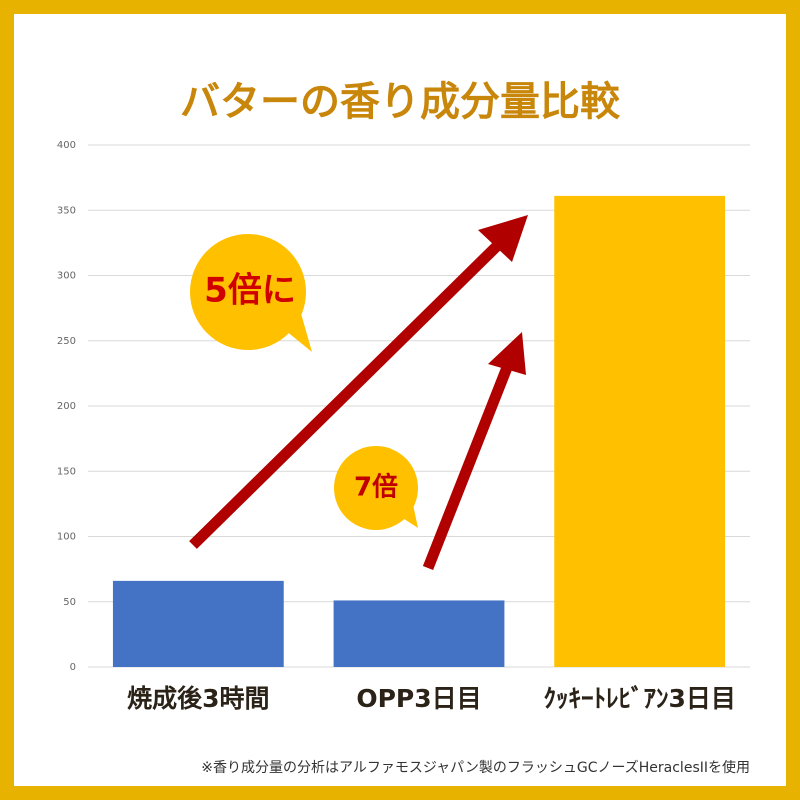 The image size is (800, 800). I want to click on y-tick-label: 200, so click(66, 406).